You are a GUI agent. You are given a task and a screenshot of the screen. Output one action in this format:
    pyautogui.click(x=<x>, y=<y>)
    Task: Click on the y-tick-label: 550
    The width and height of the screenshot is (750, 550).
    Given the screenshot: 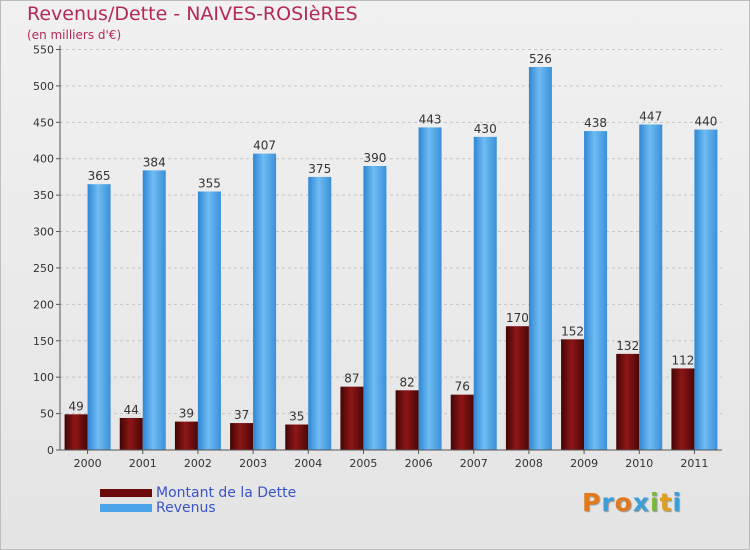 What is the action you would take?
    pyautogui.click(x=43, y=50)
    